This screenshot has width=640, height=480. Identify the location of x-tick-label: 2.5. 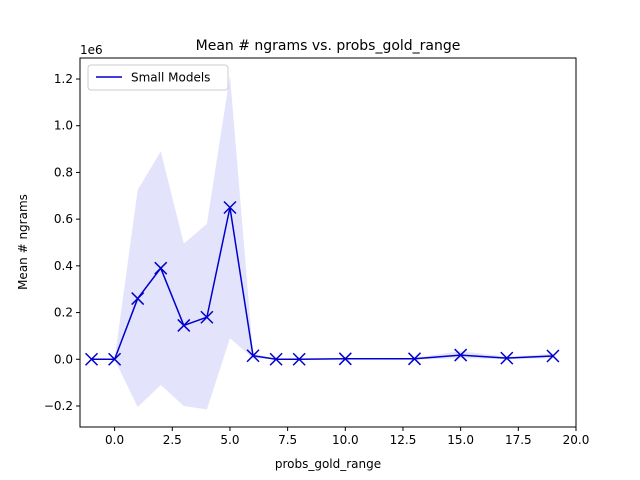
(172, 440).